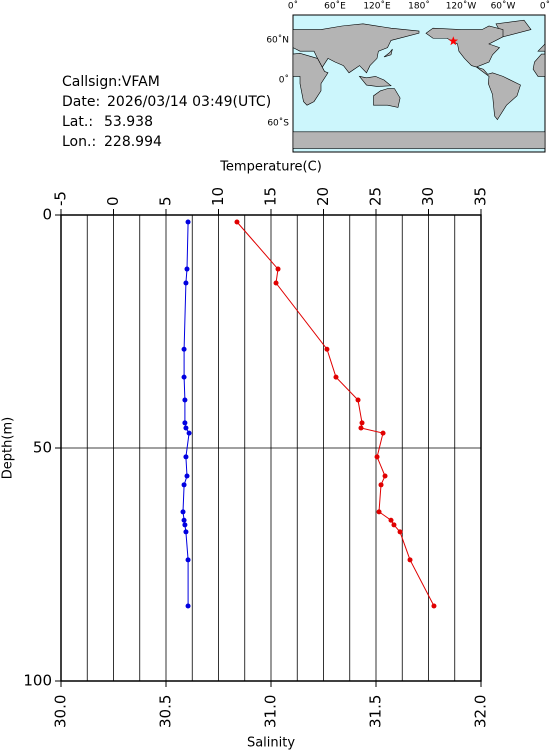 This screenshot has height=751, width=553. Describe the element at coordinates (47, 215) in the screenshot. I see `y-tick-label: 0` at that location.